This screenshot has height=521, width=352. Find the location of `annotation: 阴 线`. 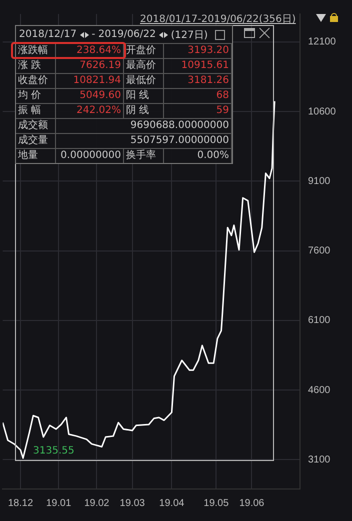

annotation: 阴 线 is located at coordinates (144, 110).